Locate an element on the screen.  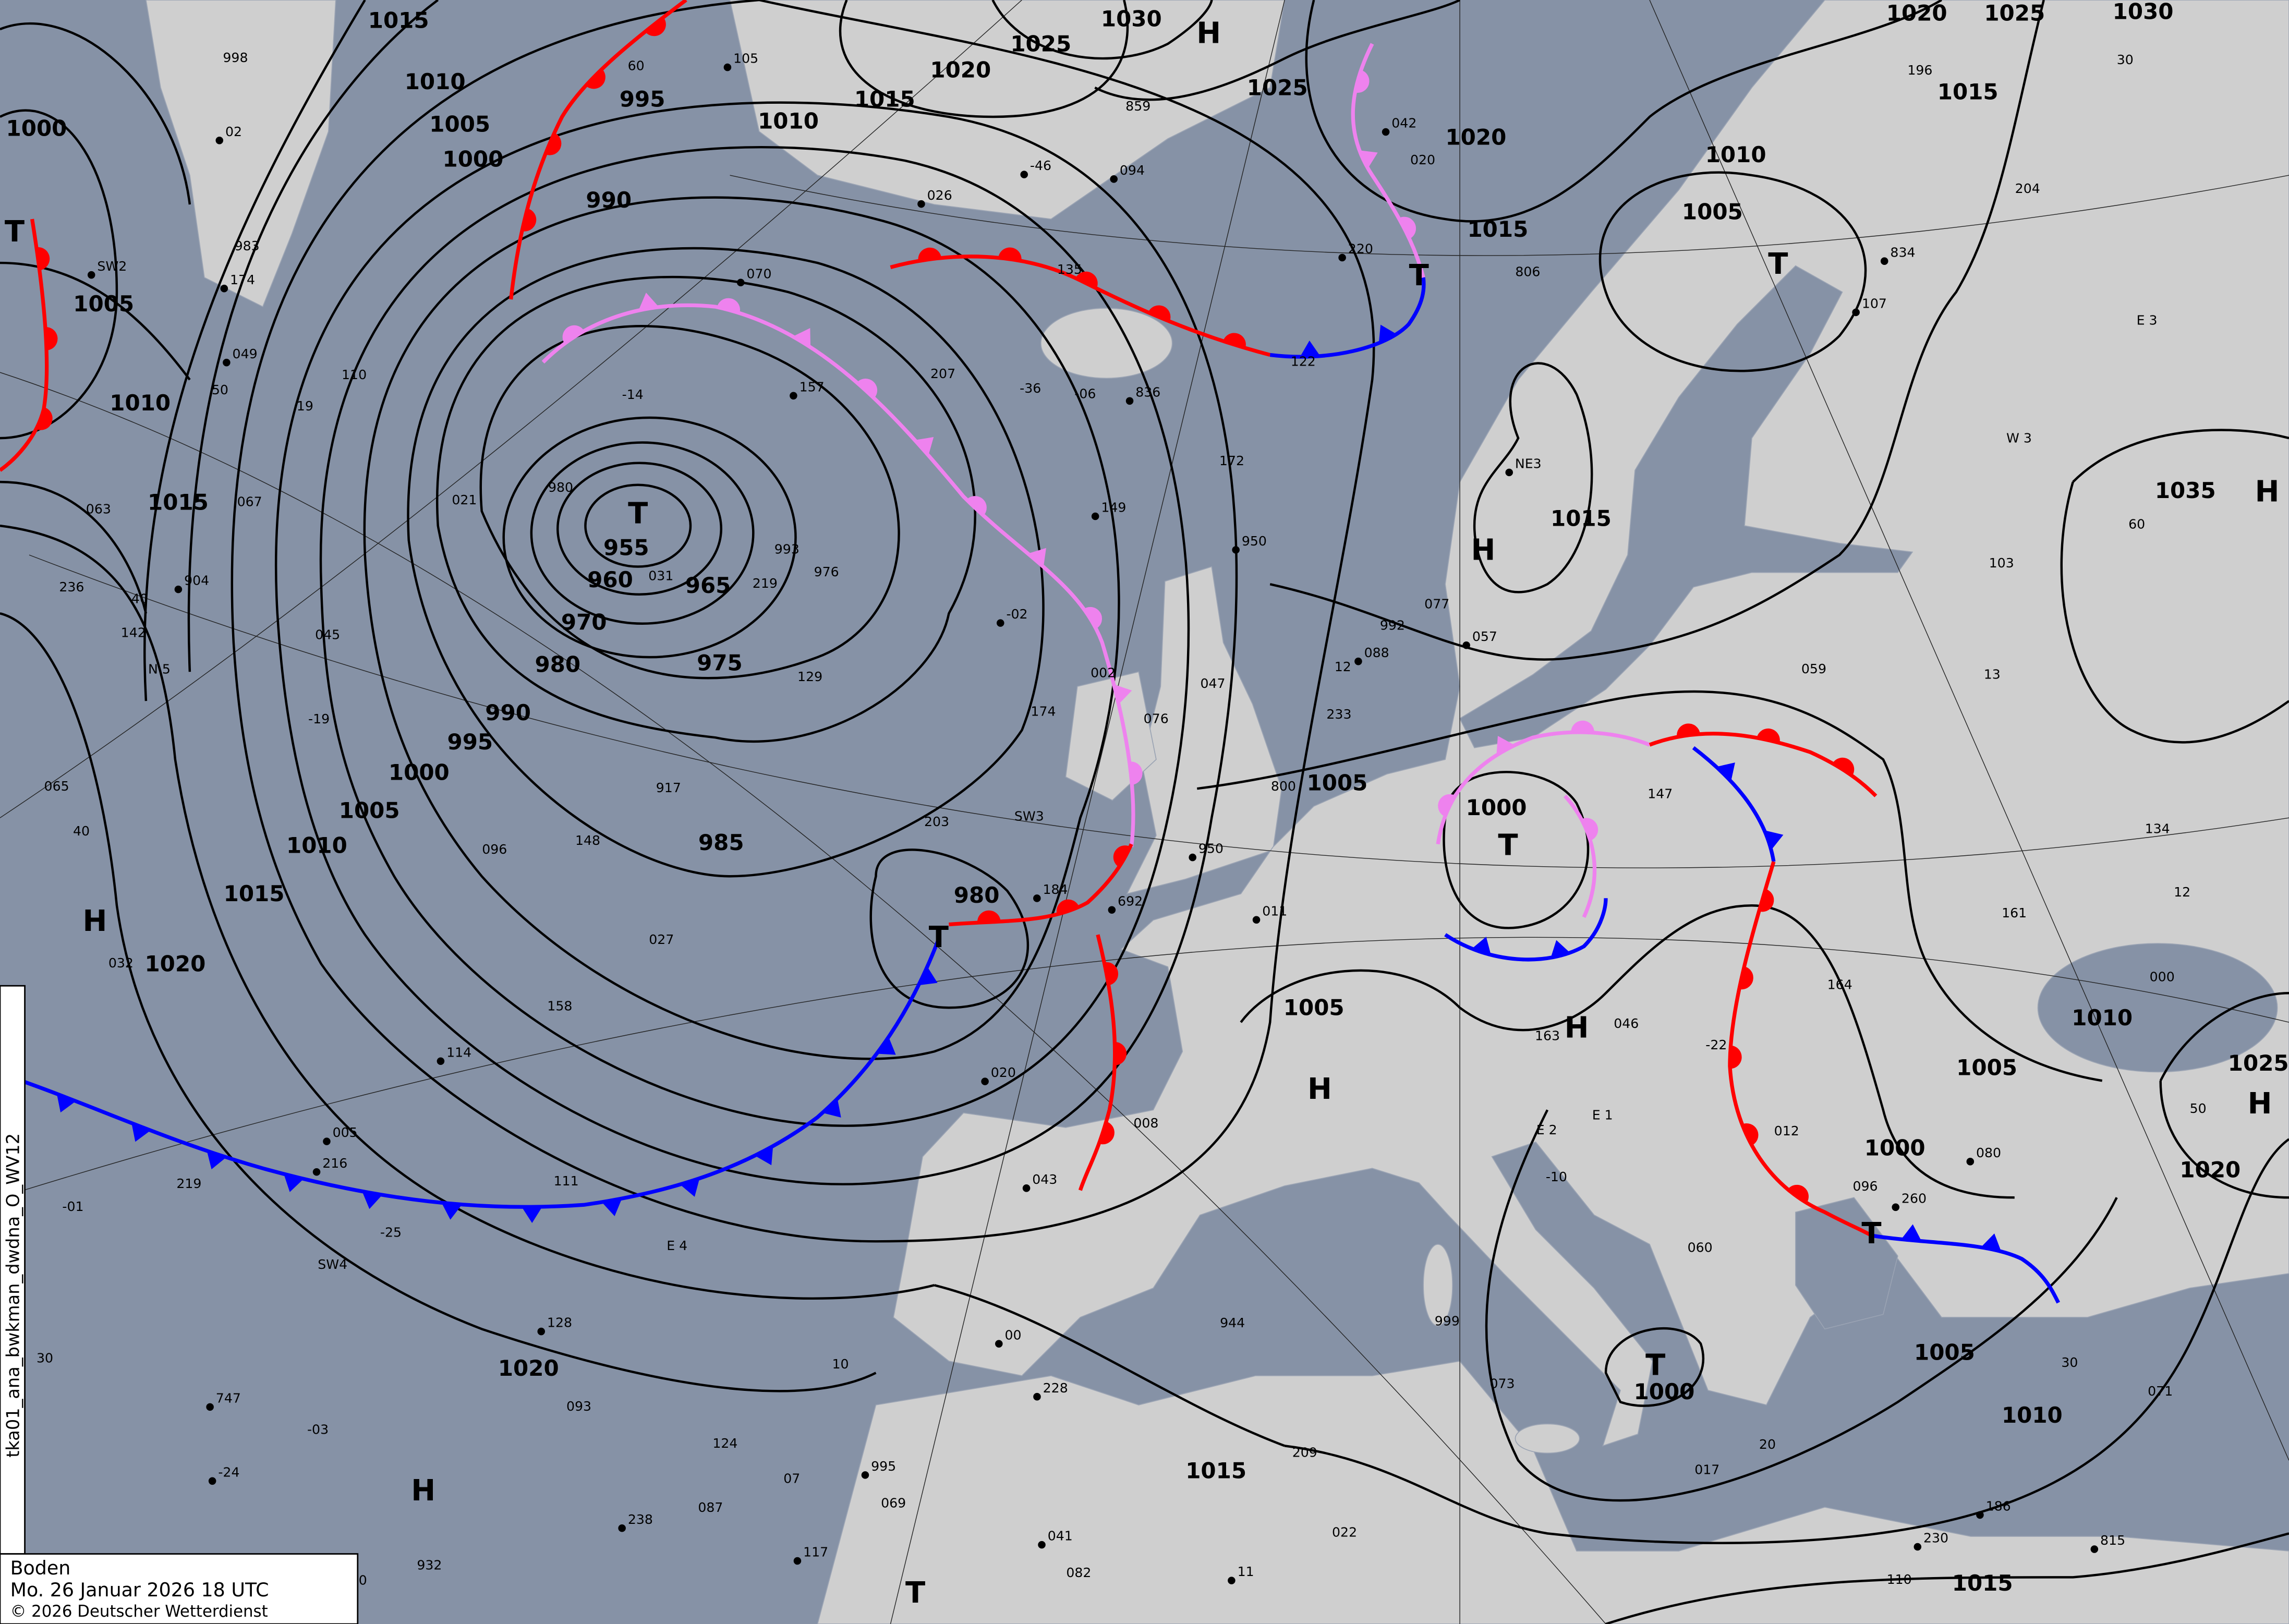
isobar-label: 1030 is located at coordinates (1131, 19).